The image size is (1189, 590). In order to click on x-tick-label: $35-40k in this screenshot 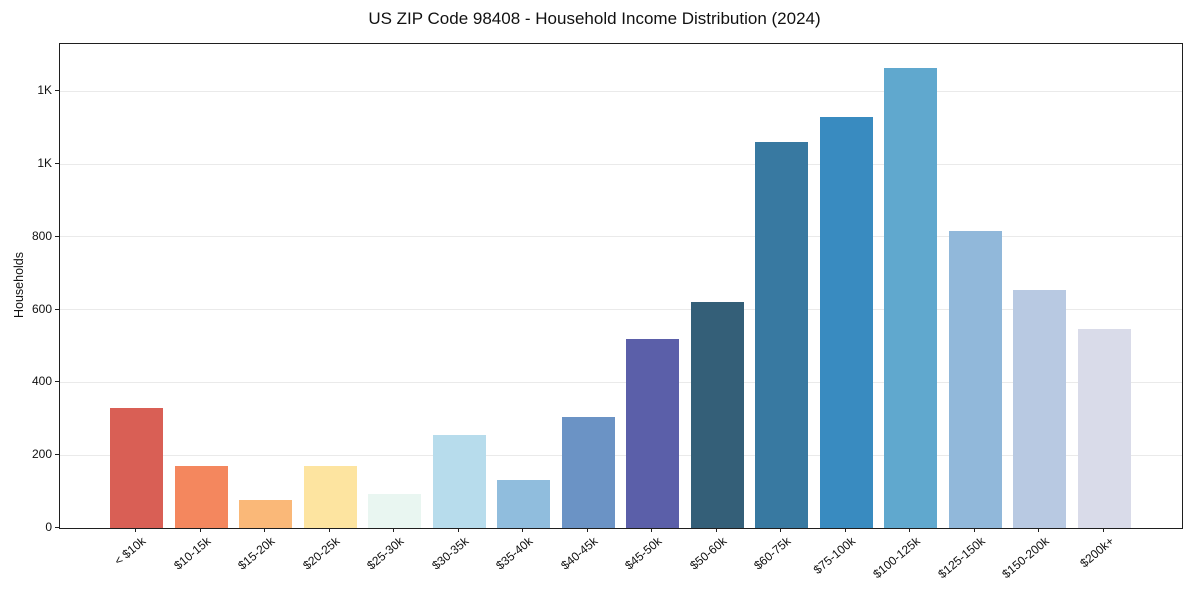, I will do `click(514, 553)`.